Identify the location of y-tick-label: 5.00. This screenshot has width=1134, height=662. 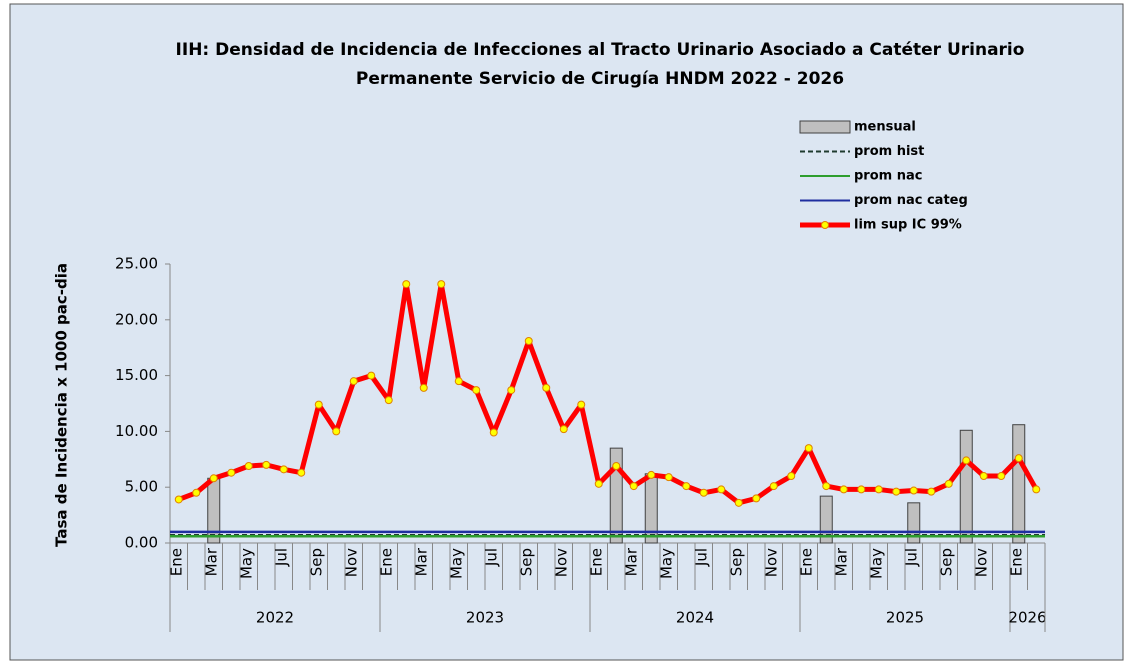
(141, 487).